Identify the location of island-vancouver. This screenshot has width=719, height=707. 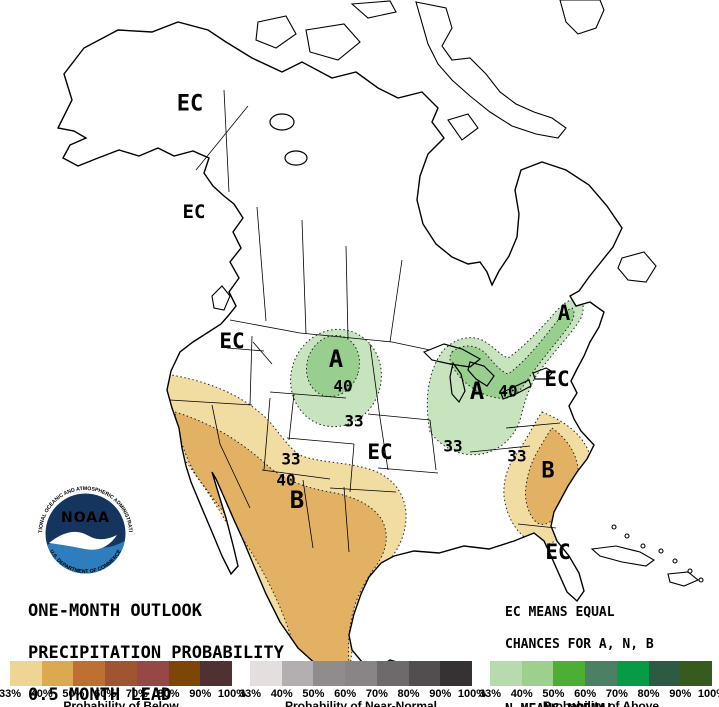
(221, 298).